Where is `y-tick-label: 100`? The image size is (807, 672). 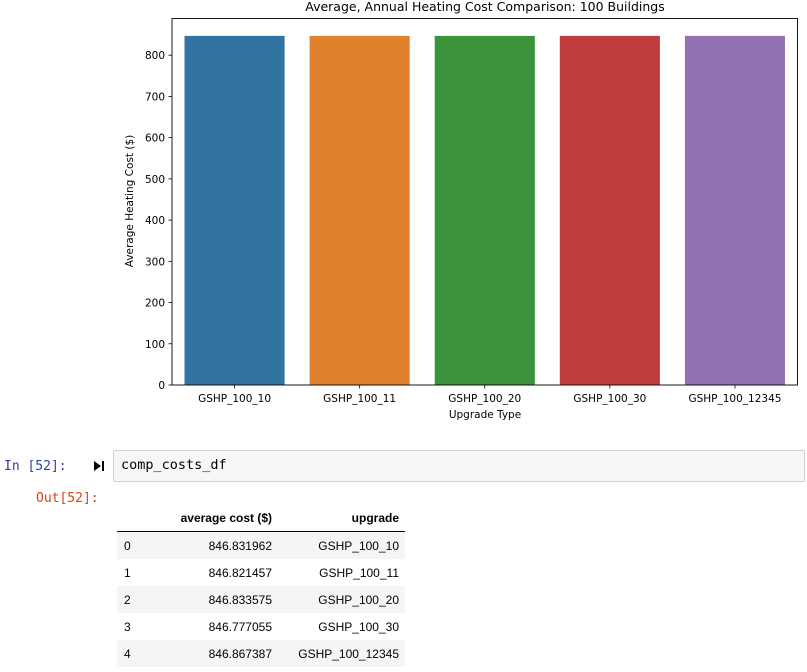
y-tick-label: 100 is located at coordinates (155, 345).